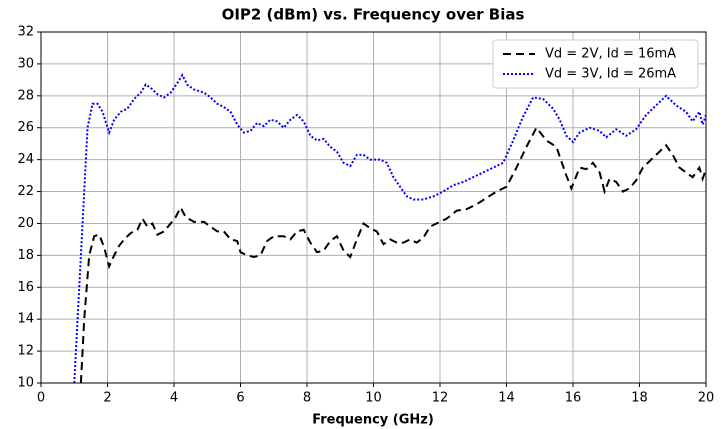 The height and width of the screenshot is (429, 727). I want to click on y-tick-label: 14, so click(25, 319).